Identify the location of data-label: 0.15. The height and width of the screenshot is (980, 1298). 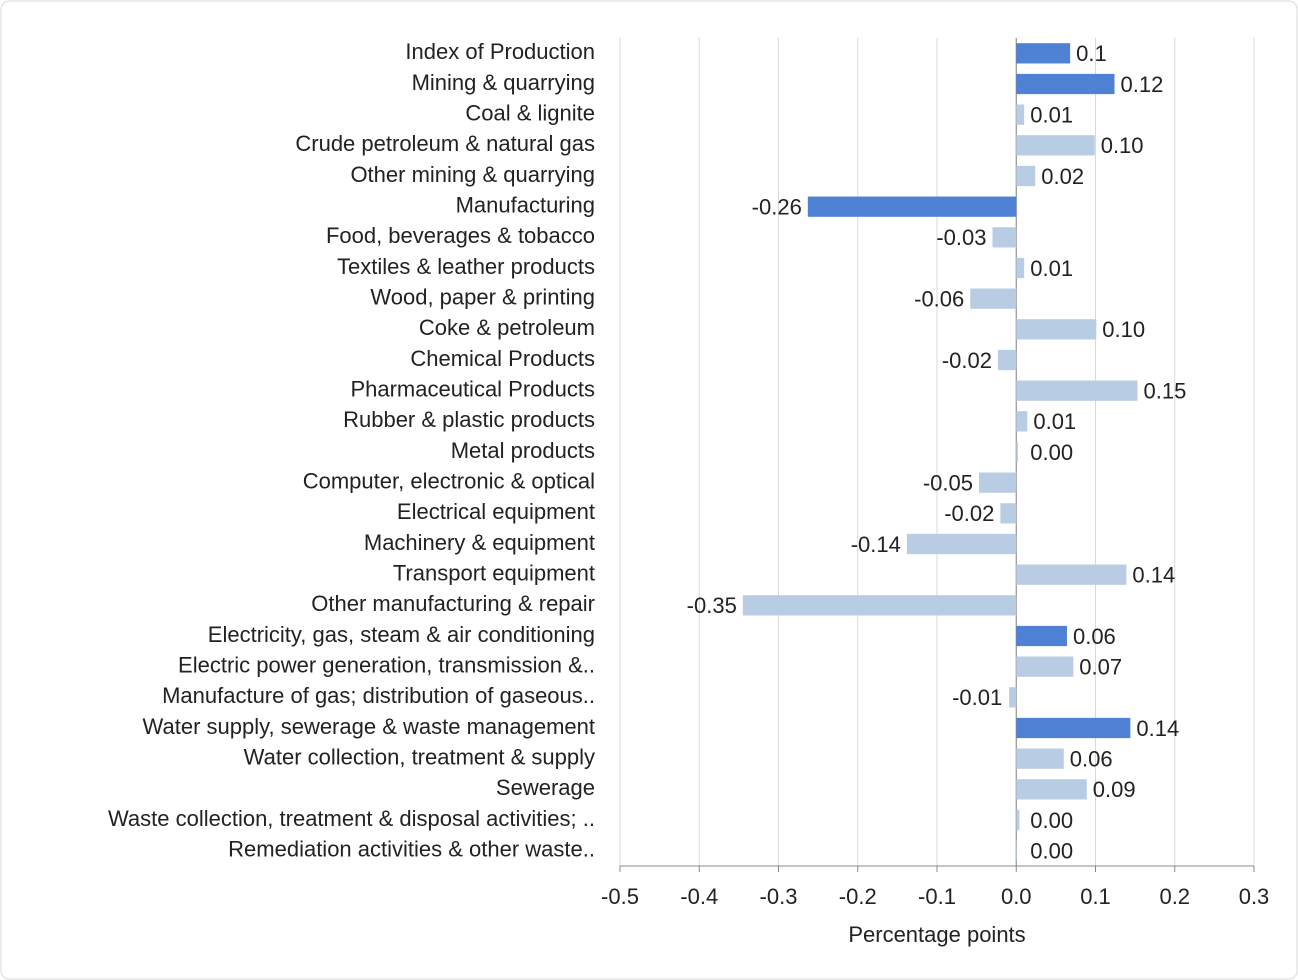
(1165, 390).